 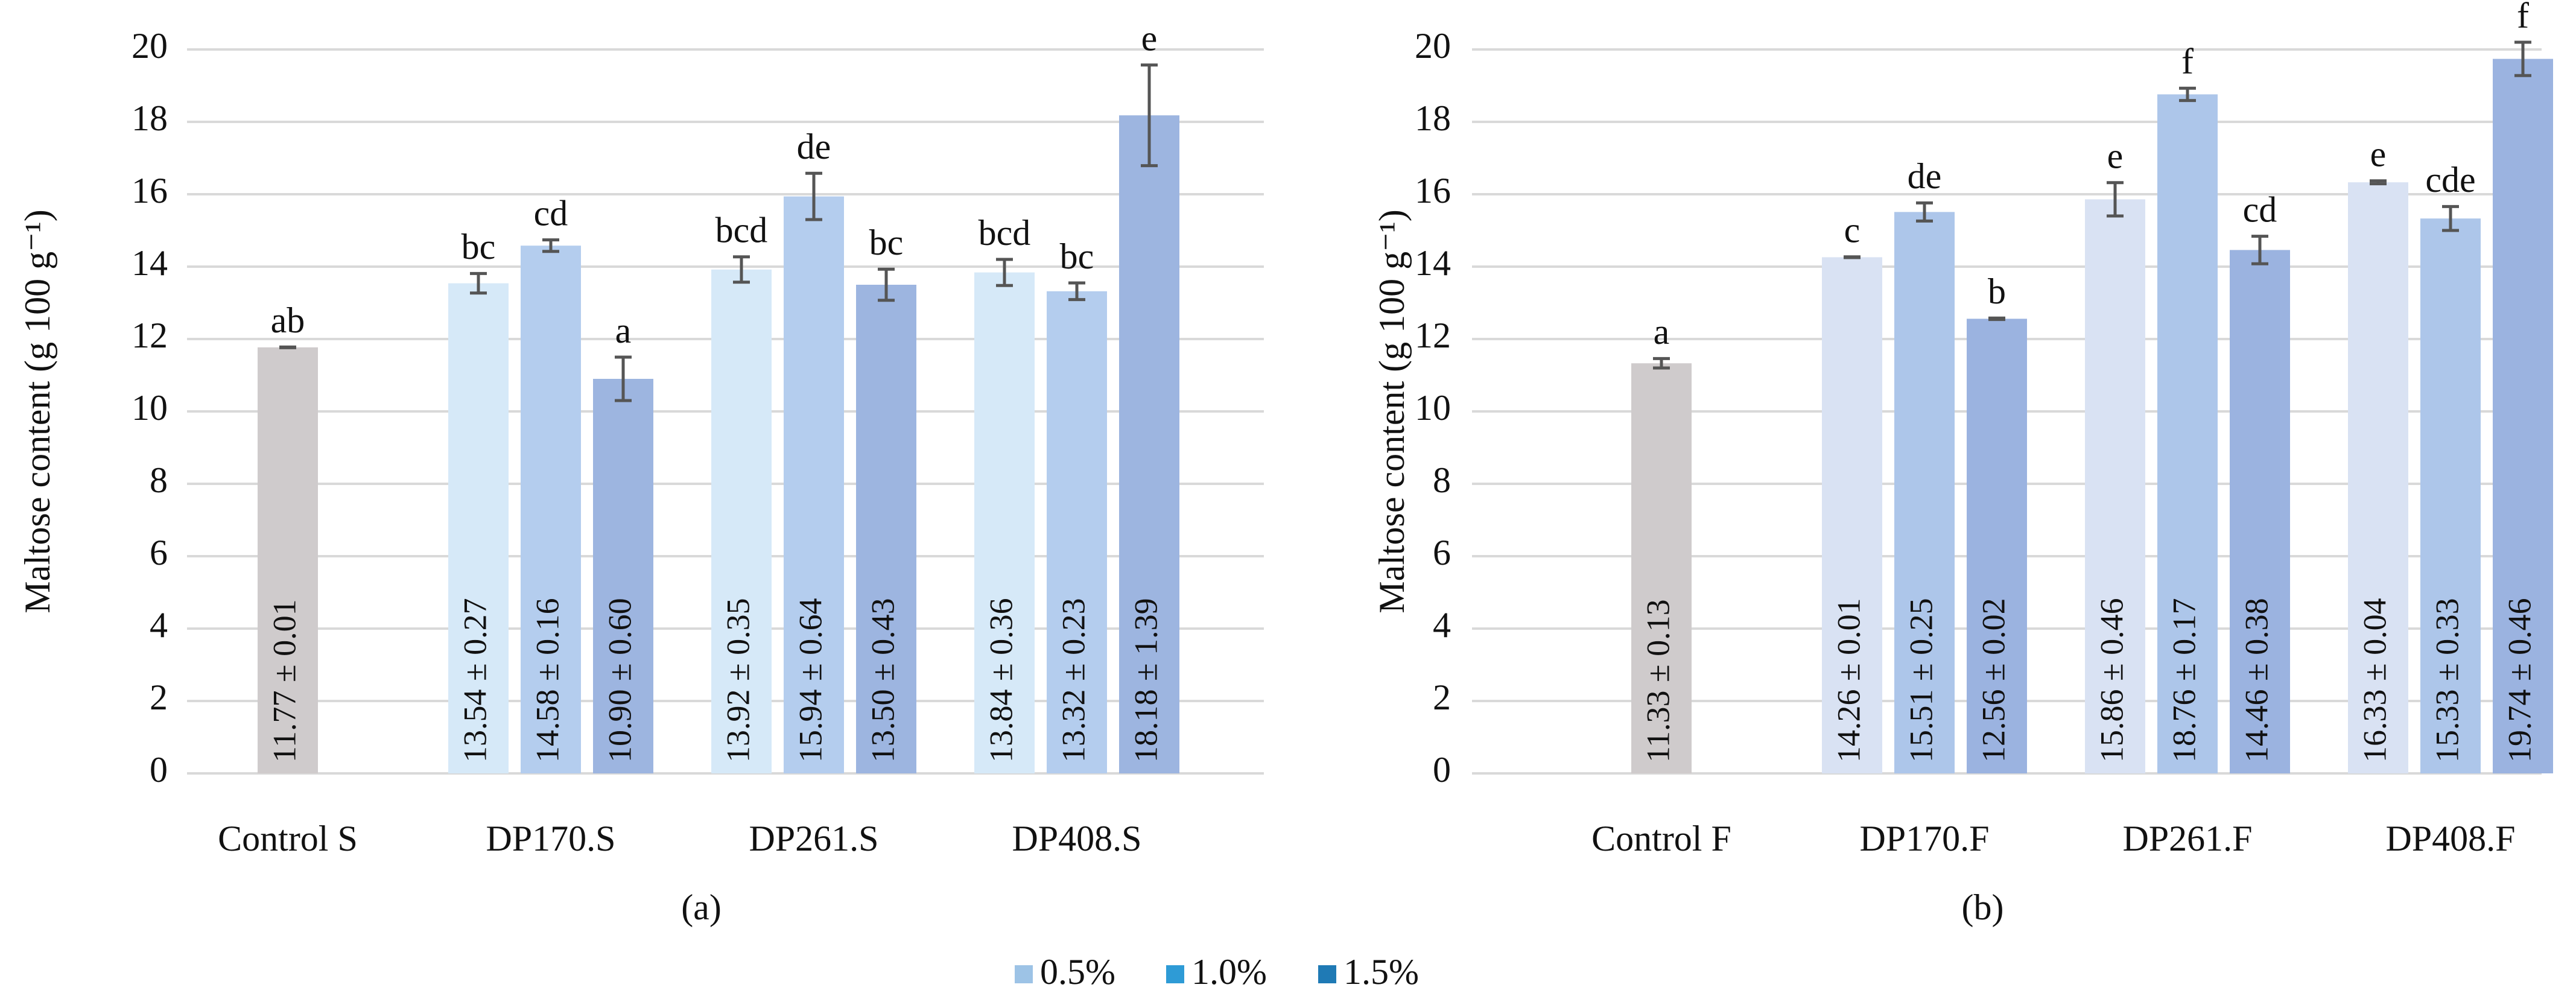 I want to click on x-tick-label: DP408.S, so click(x=1076, y=838).